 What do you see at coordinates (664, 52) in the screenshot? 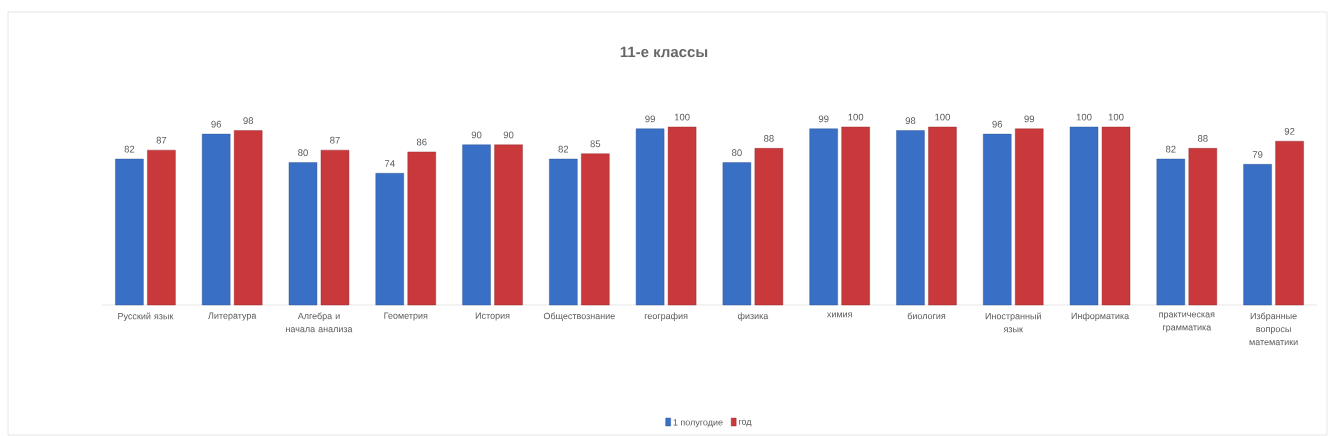
I see `chart-title: 11-е классы` at bounding box center [664, 52].